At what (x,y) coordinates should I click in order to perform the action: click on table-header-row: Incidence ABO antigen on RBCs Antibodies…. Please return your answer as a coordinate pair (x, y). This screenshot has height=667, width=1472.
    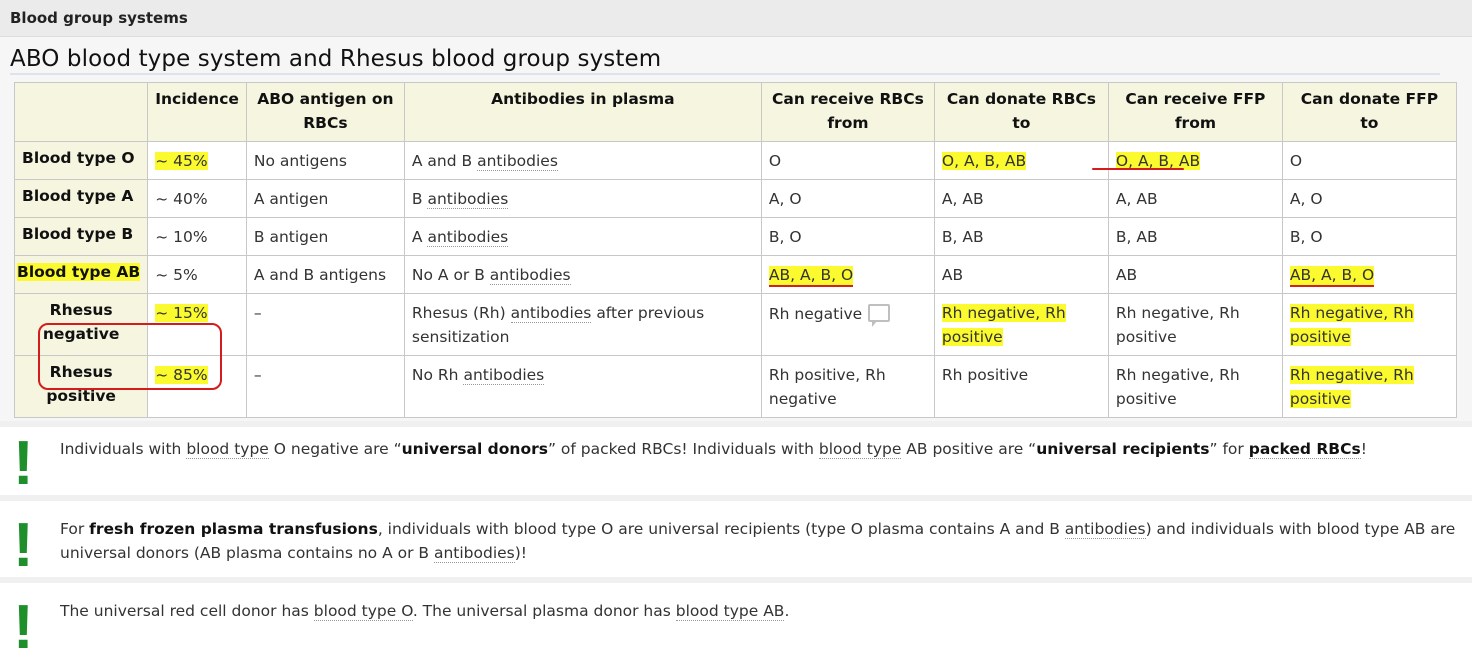
    Looking at the image, I should click on (735, 112).